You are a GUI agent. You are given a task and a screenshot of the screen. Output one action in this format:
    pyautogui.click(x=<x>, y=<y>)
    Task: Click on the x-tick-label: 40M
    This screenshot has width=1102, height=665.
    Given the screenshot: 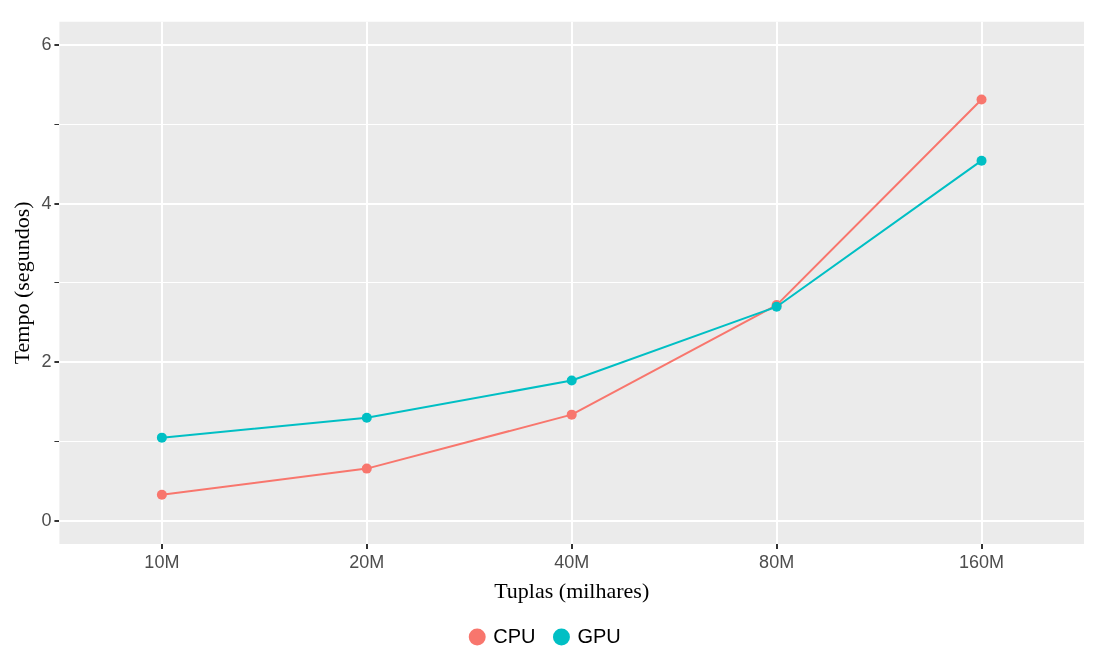 What is the action you would take?
    pyautogui.click(x=572, y=561)
    